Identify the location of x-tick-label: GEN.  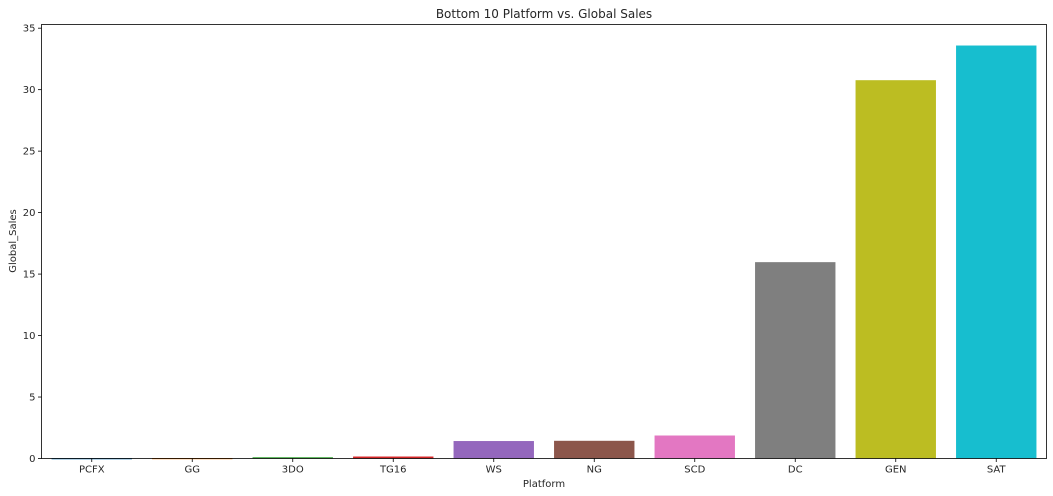
(896, 470).